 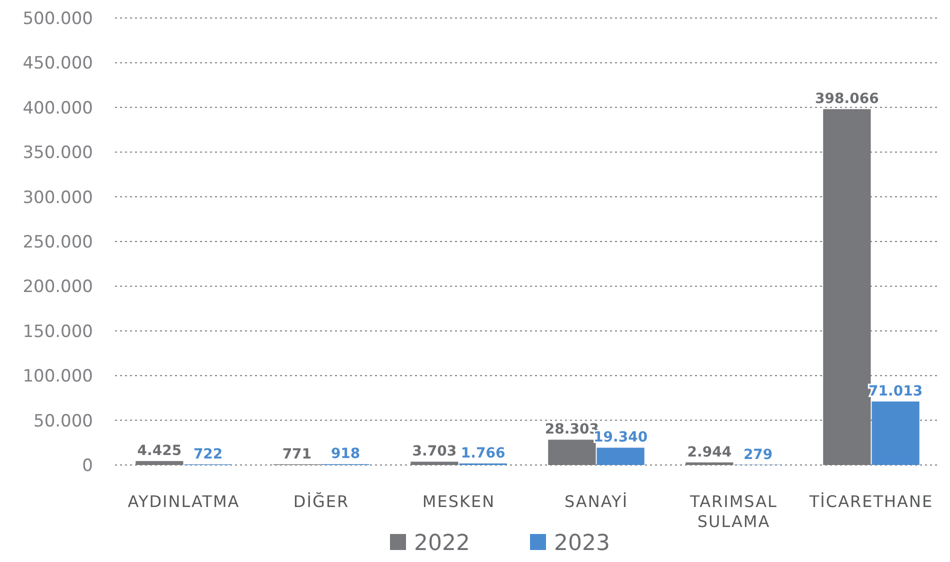 I want to click on data-label: 771, so click(x=297, y=454).